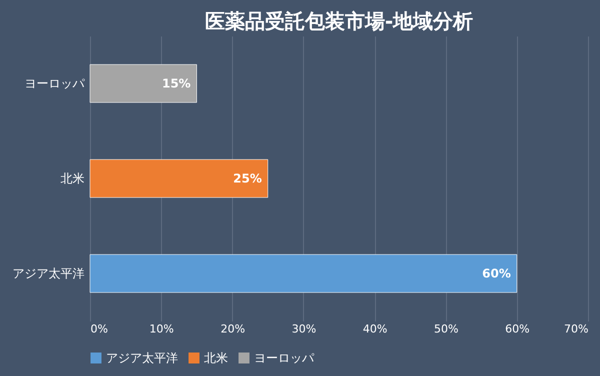 The image size is (600, 376). I want to click on y-tick-label: アジア太平洋, so click(48, 273).